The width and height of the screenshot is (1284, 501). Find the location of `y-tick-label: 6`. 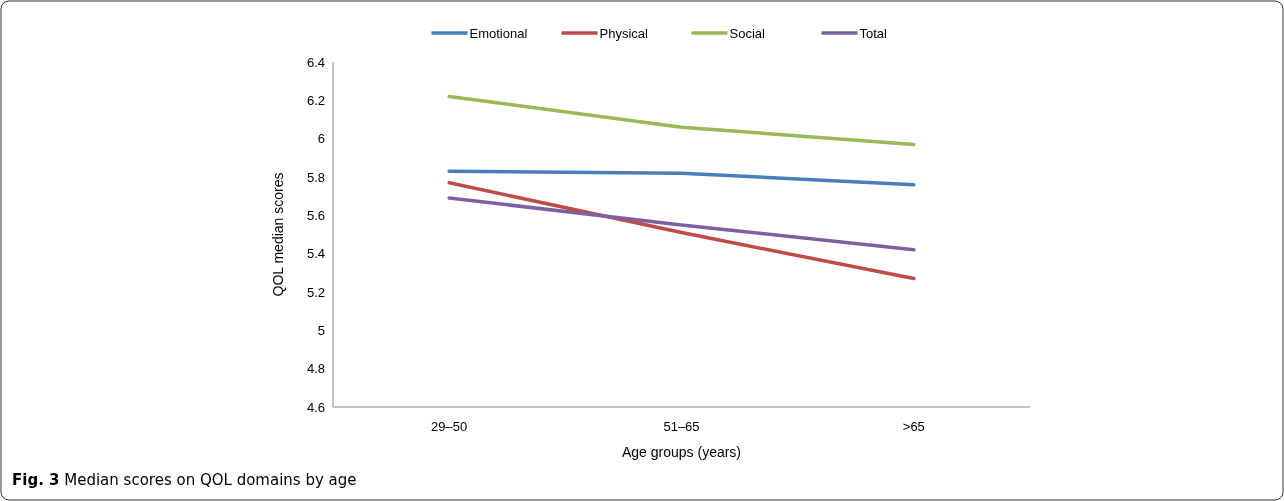

y-tick-label: 6 is located at coordinates (321, 139).